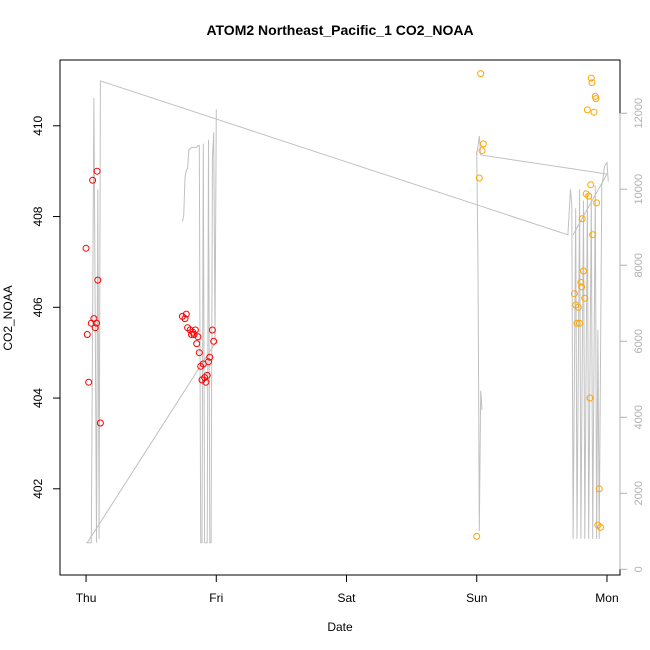 The height and width of the screenshot is (650, 650). What do you see at coordinates (8, 317) in the screenshot?
I see `y-axis-label: CO2_NOAA` at bounding box center [8, 317].